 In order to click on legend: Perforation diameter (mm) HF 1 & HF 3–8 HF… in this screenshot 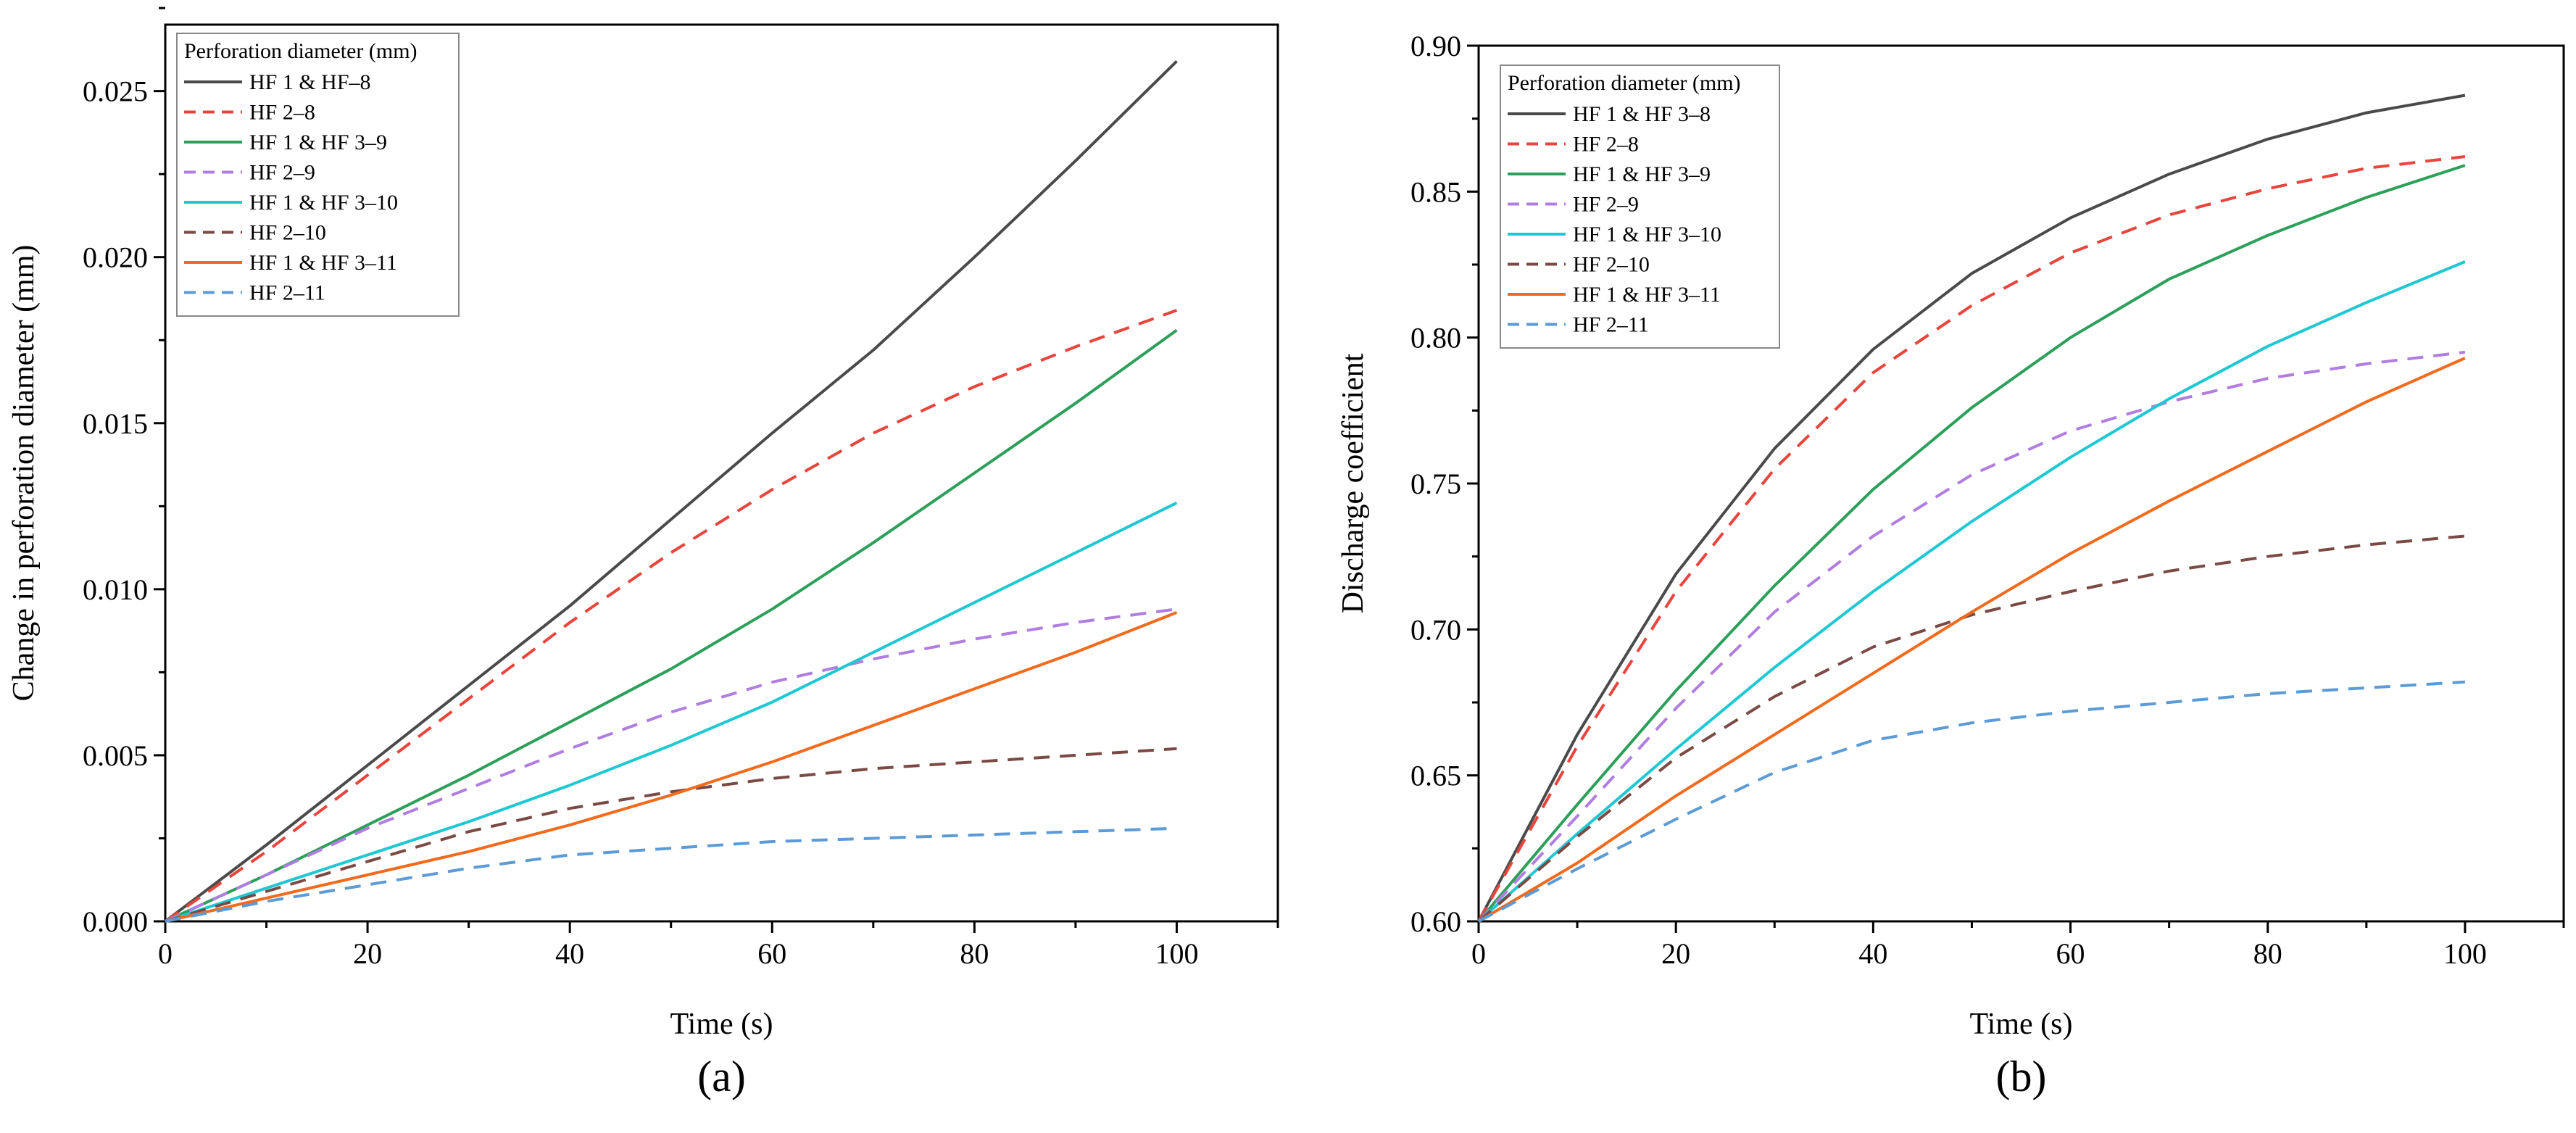, I will do `click(1640, 207)`.